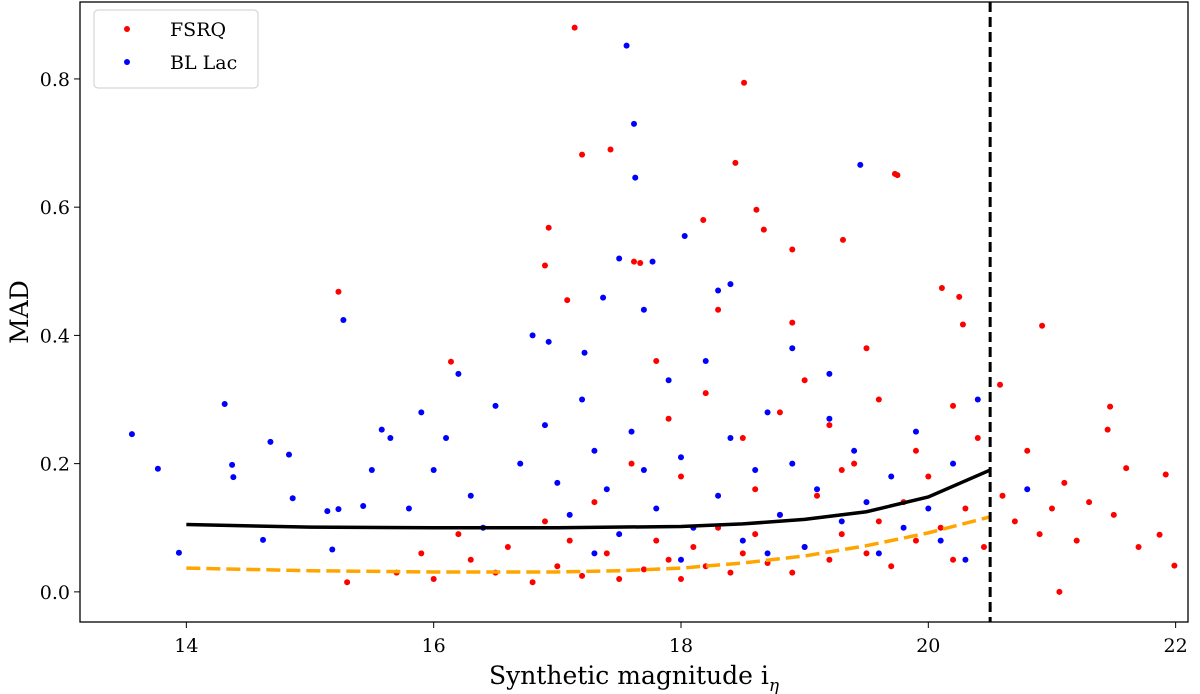 The height and width of the screenshot is (694, 1200). What do you see at coordinates (127, 29) in the screenshot?
I see `legend-marker-fsrq` at bounding box center [127, 29].